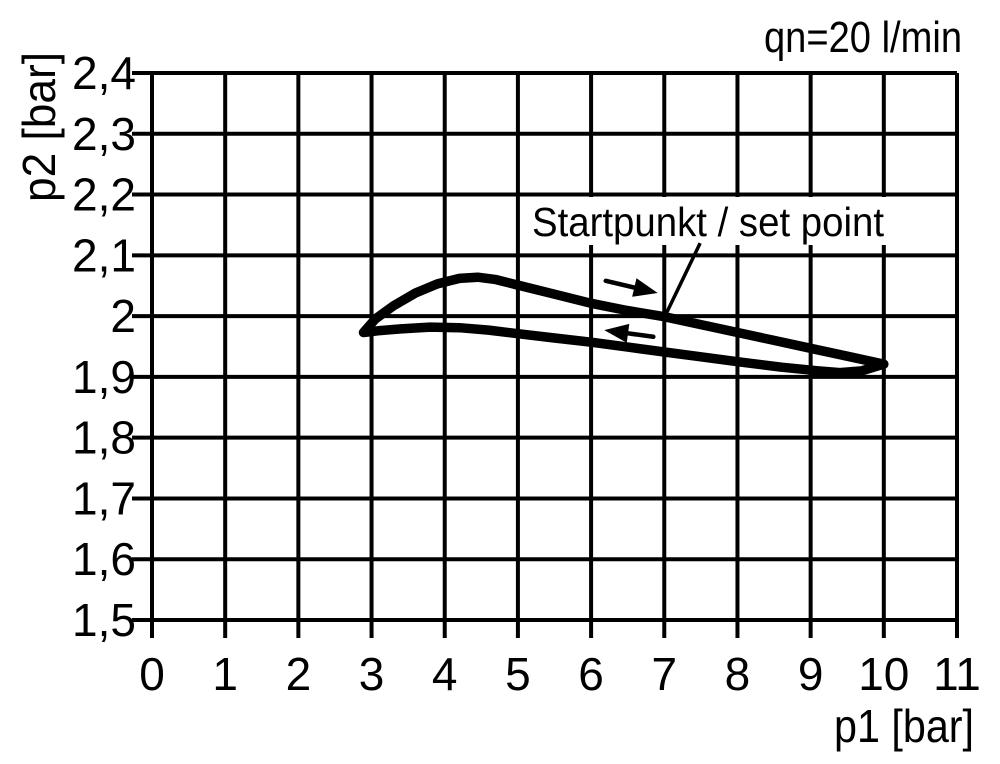  What do you see at coordinates (225, 674) in the screenshot?
I see `x-tick-label: 1` at bounding box center [225, 674].